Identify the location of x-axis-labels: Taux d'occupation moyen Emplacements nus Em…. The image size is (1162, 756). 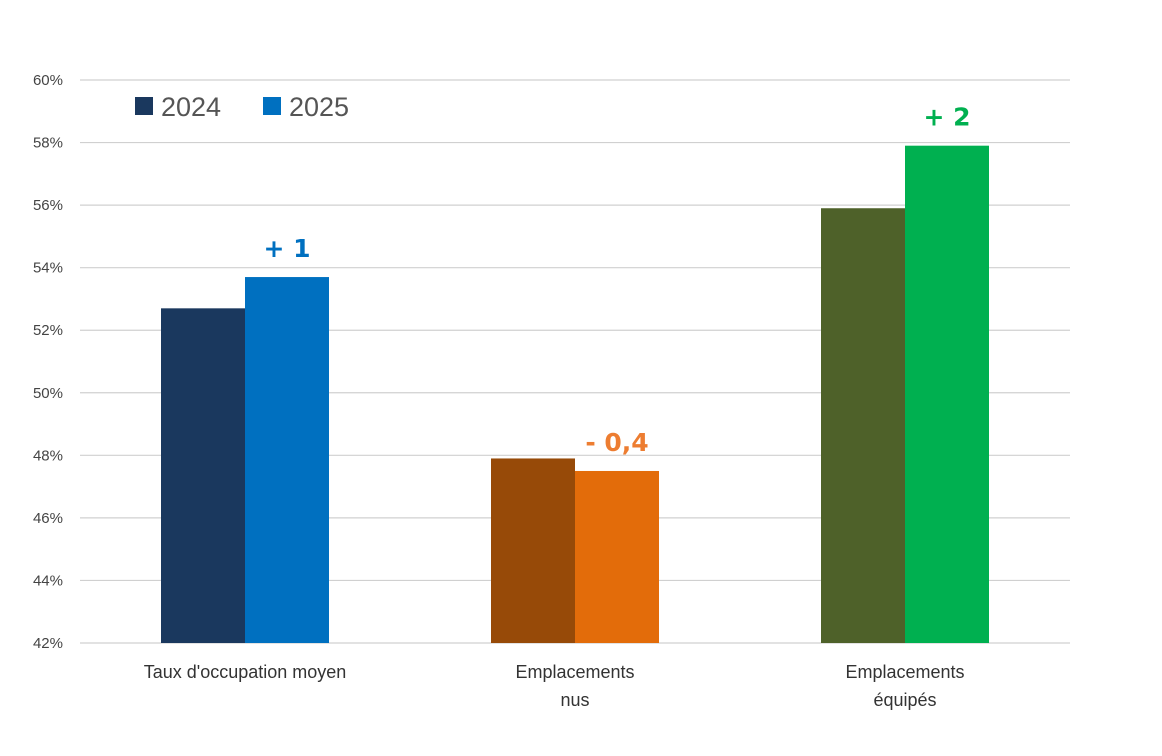
(554, 686).